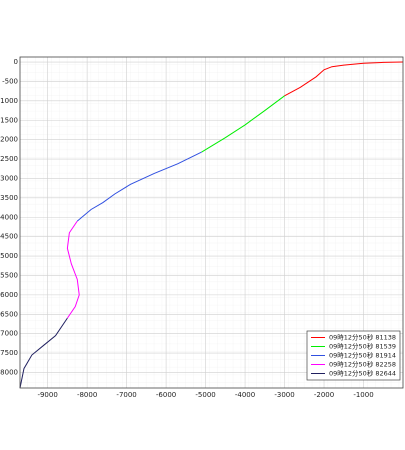 This screenshot has width=405, height=450. Describe the element at coordinates (9, 353) in the screenshot. I see `y-tick-label: -7500` at that location.